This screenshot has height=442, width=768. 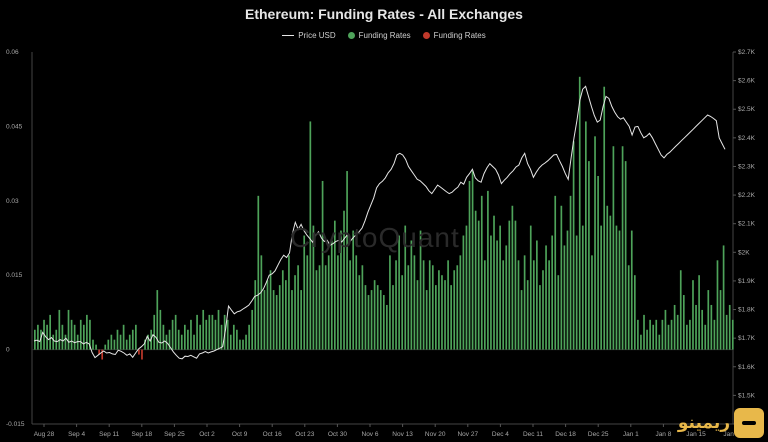 What do you see at coordinates (533, 434) in the screenshot?
I see `x-tick-label: Dec 11` at bounding box center [533, 434].